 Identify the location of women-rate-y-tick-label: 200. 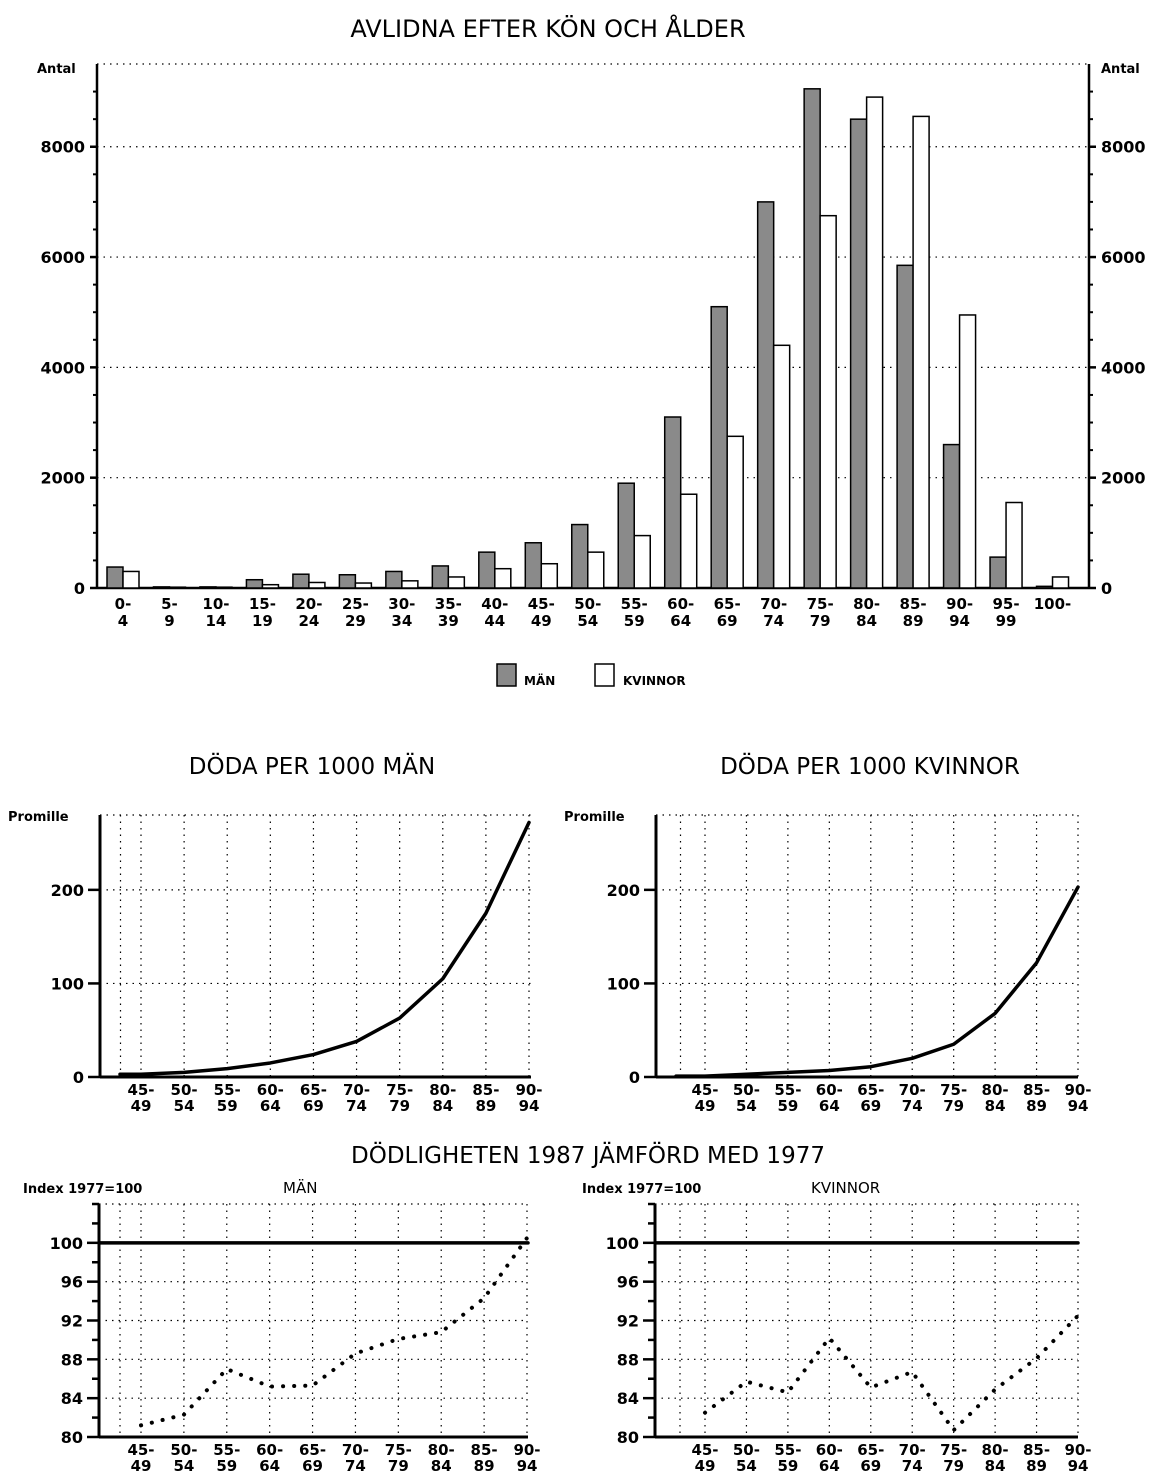
(623, 890).